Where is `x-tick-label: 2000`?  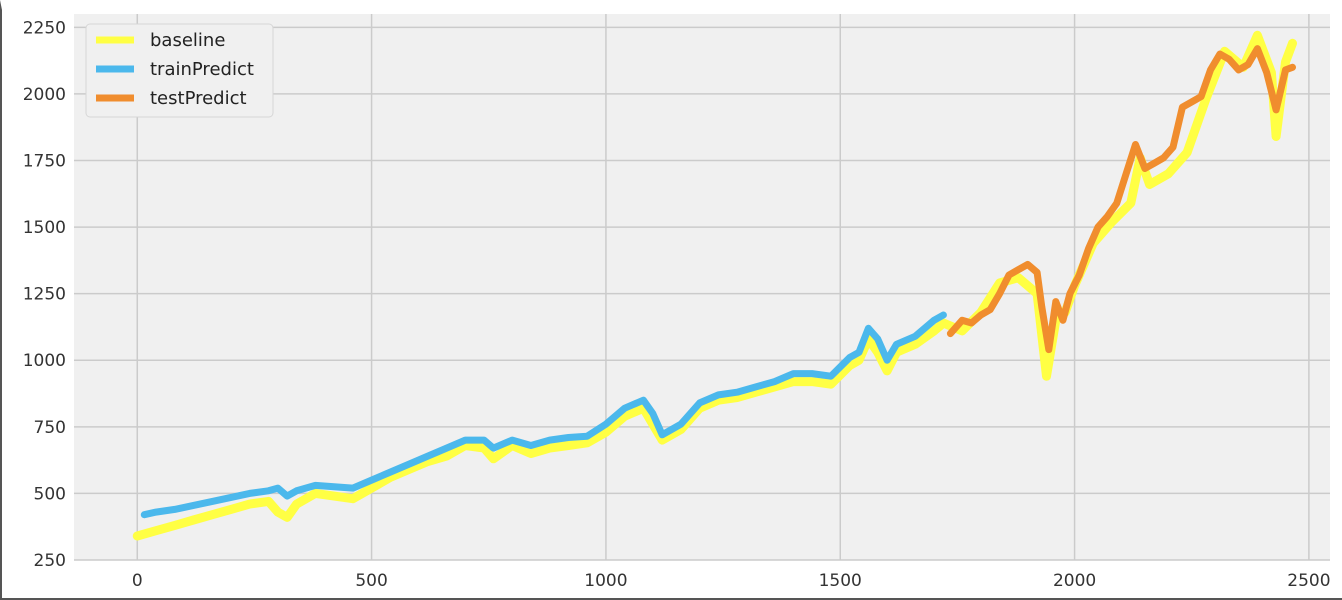
x-tick-label: 2000 is located at coordinates (1074, 581).